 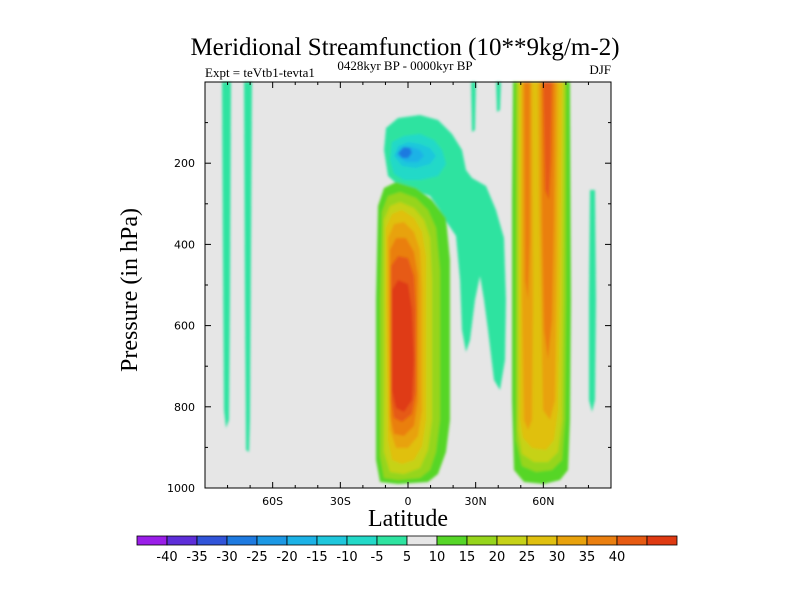 I want to click on colorbar-label: -30, so click(x=226, y=557).